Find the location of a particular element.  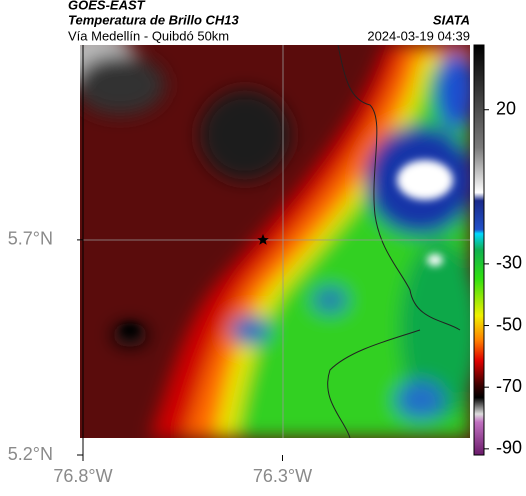

colorbar-tick-label: -30 is located at coordinates (509, 263).